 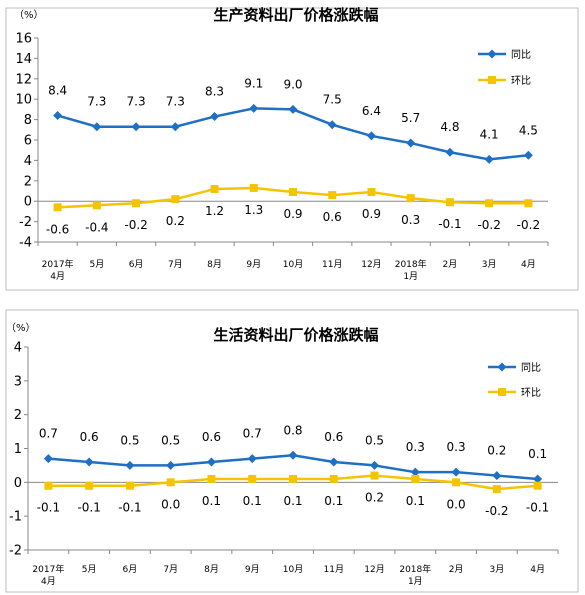 I want to click on x-tick-label: 9月, so click(x=252, y=569).